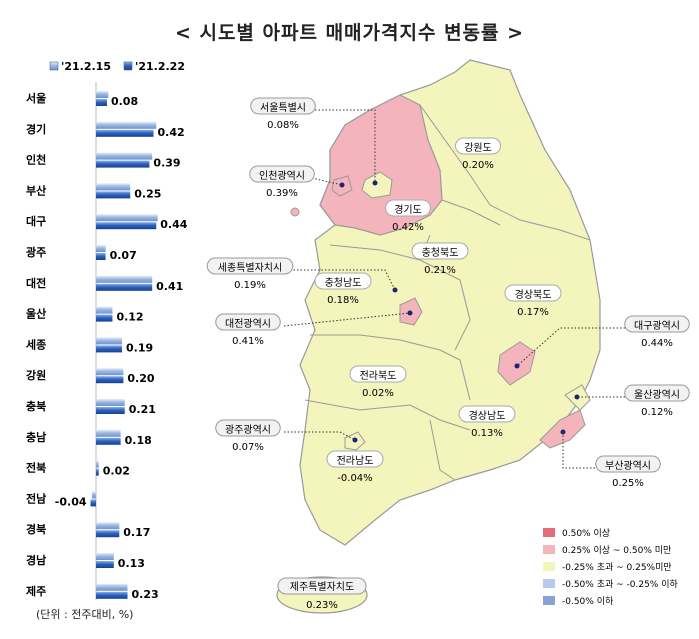 The width and height of the screenshot is (699, 639). I want to click on data-label: 0.12, so click(129, 317).